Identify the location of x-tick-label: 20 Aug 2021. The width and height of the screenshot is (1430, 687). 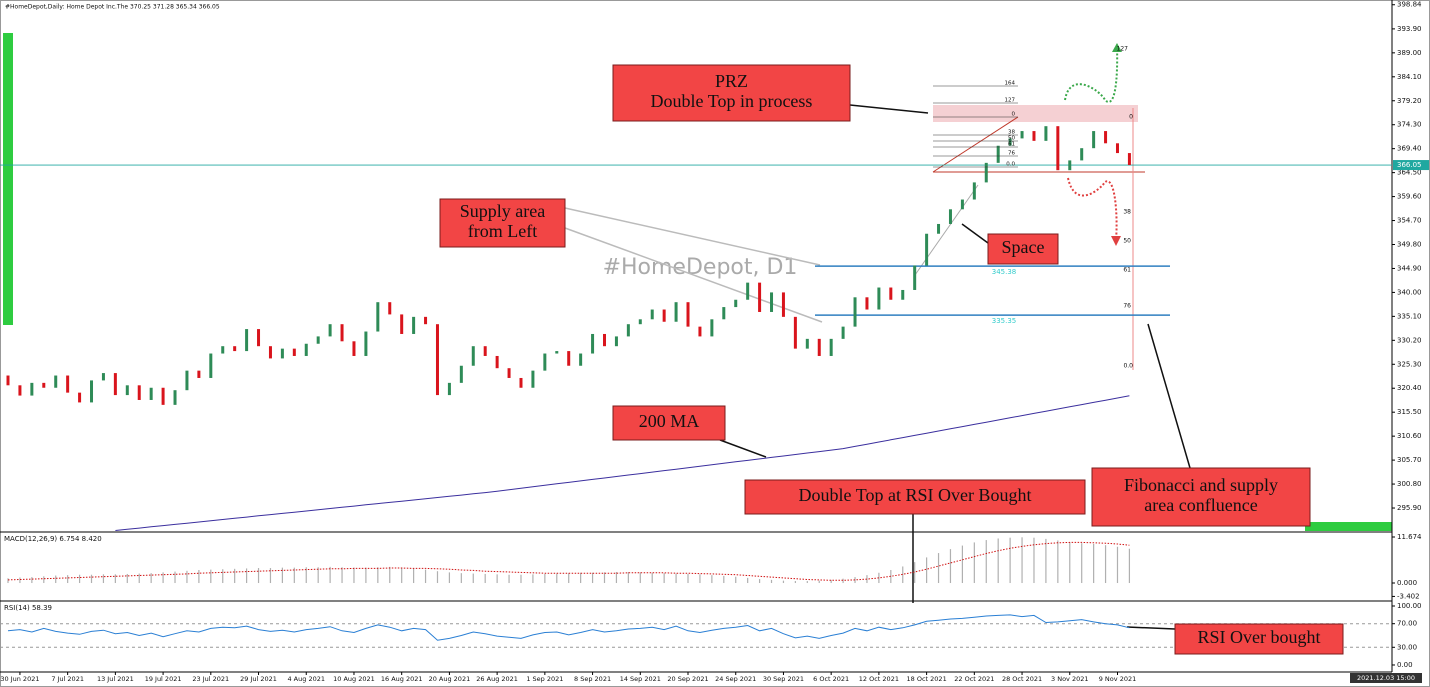
(450, 679).